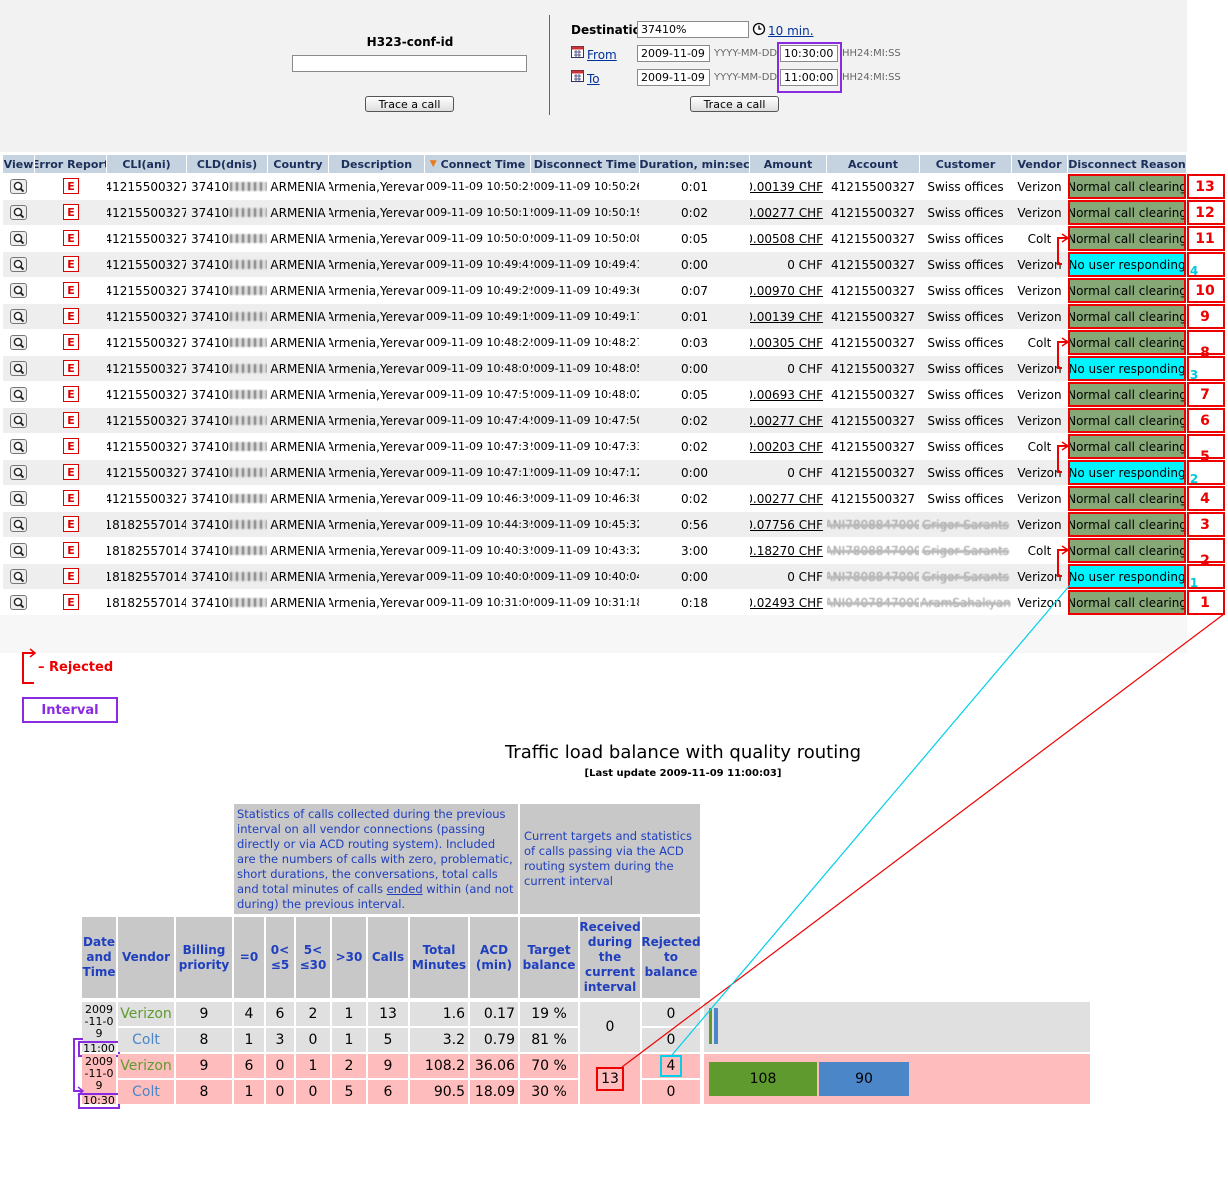  Describe the element at coordinates (965, 164) in the screenshot. I see `column-header: Customer` at that location.